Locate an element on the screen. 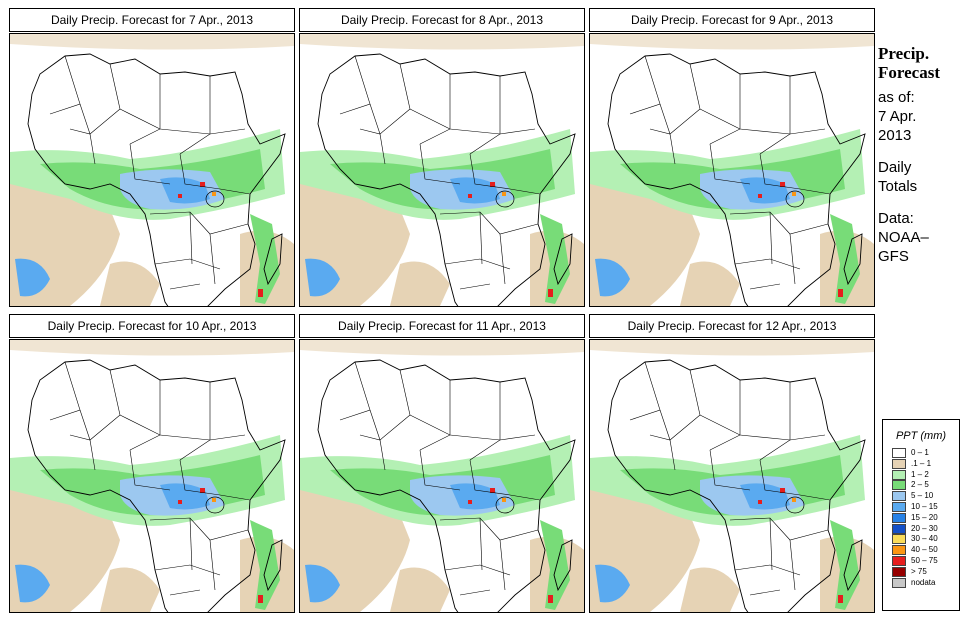 The image size is (965, 628). heading-line: Forecast is located at coordinates (909, 72).